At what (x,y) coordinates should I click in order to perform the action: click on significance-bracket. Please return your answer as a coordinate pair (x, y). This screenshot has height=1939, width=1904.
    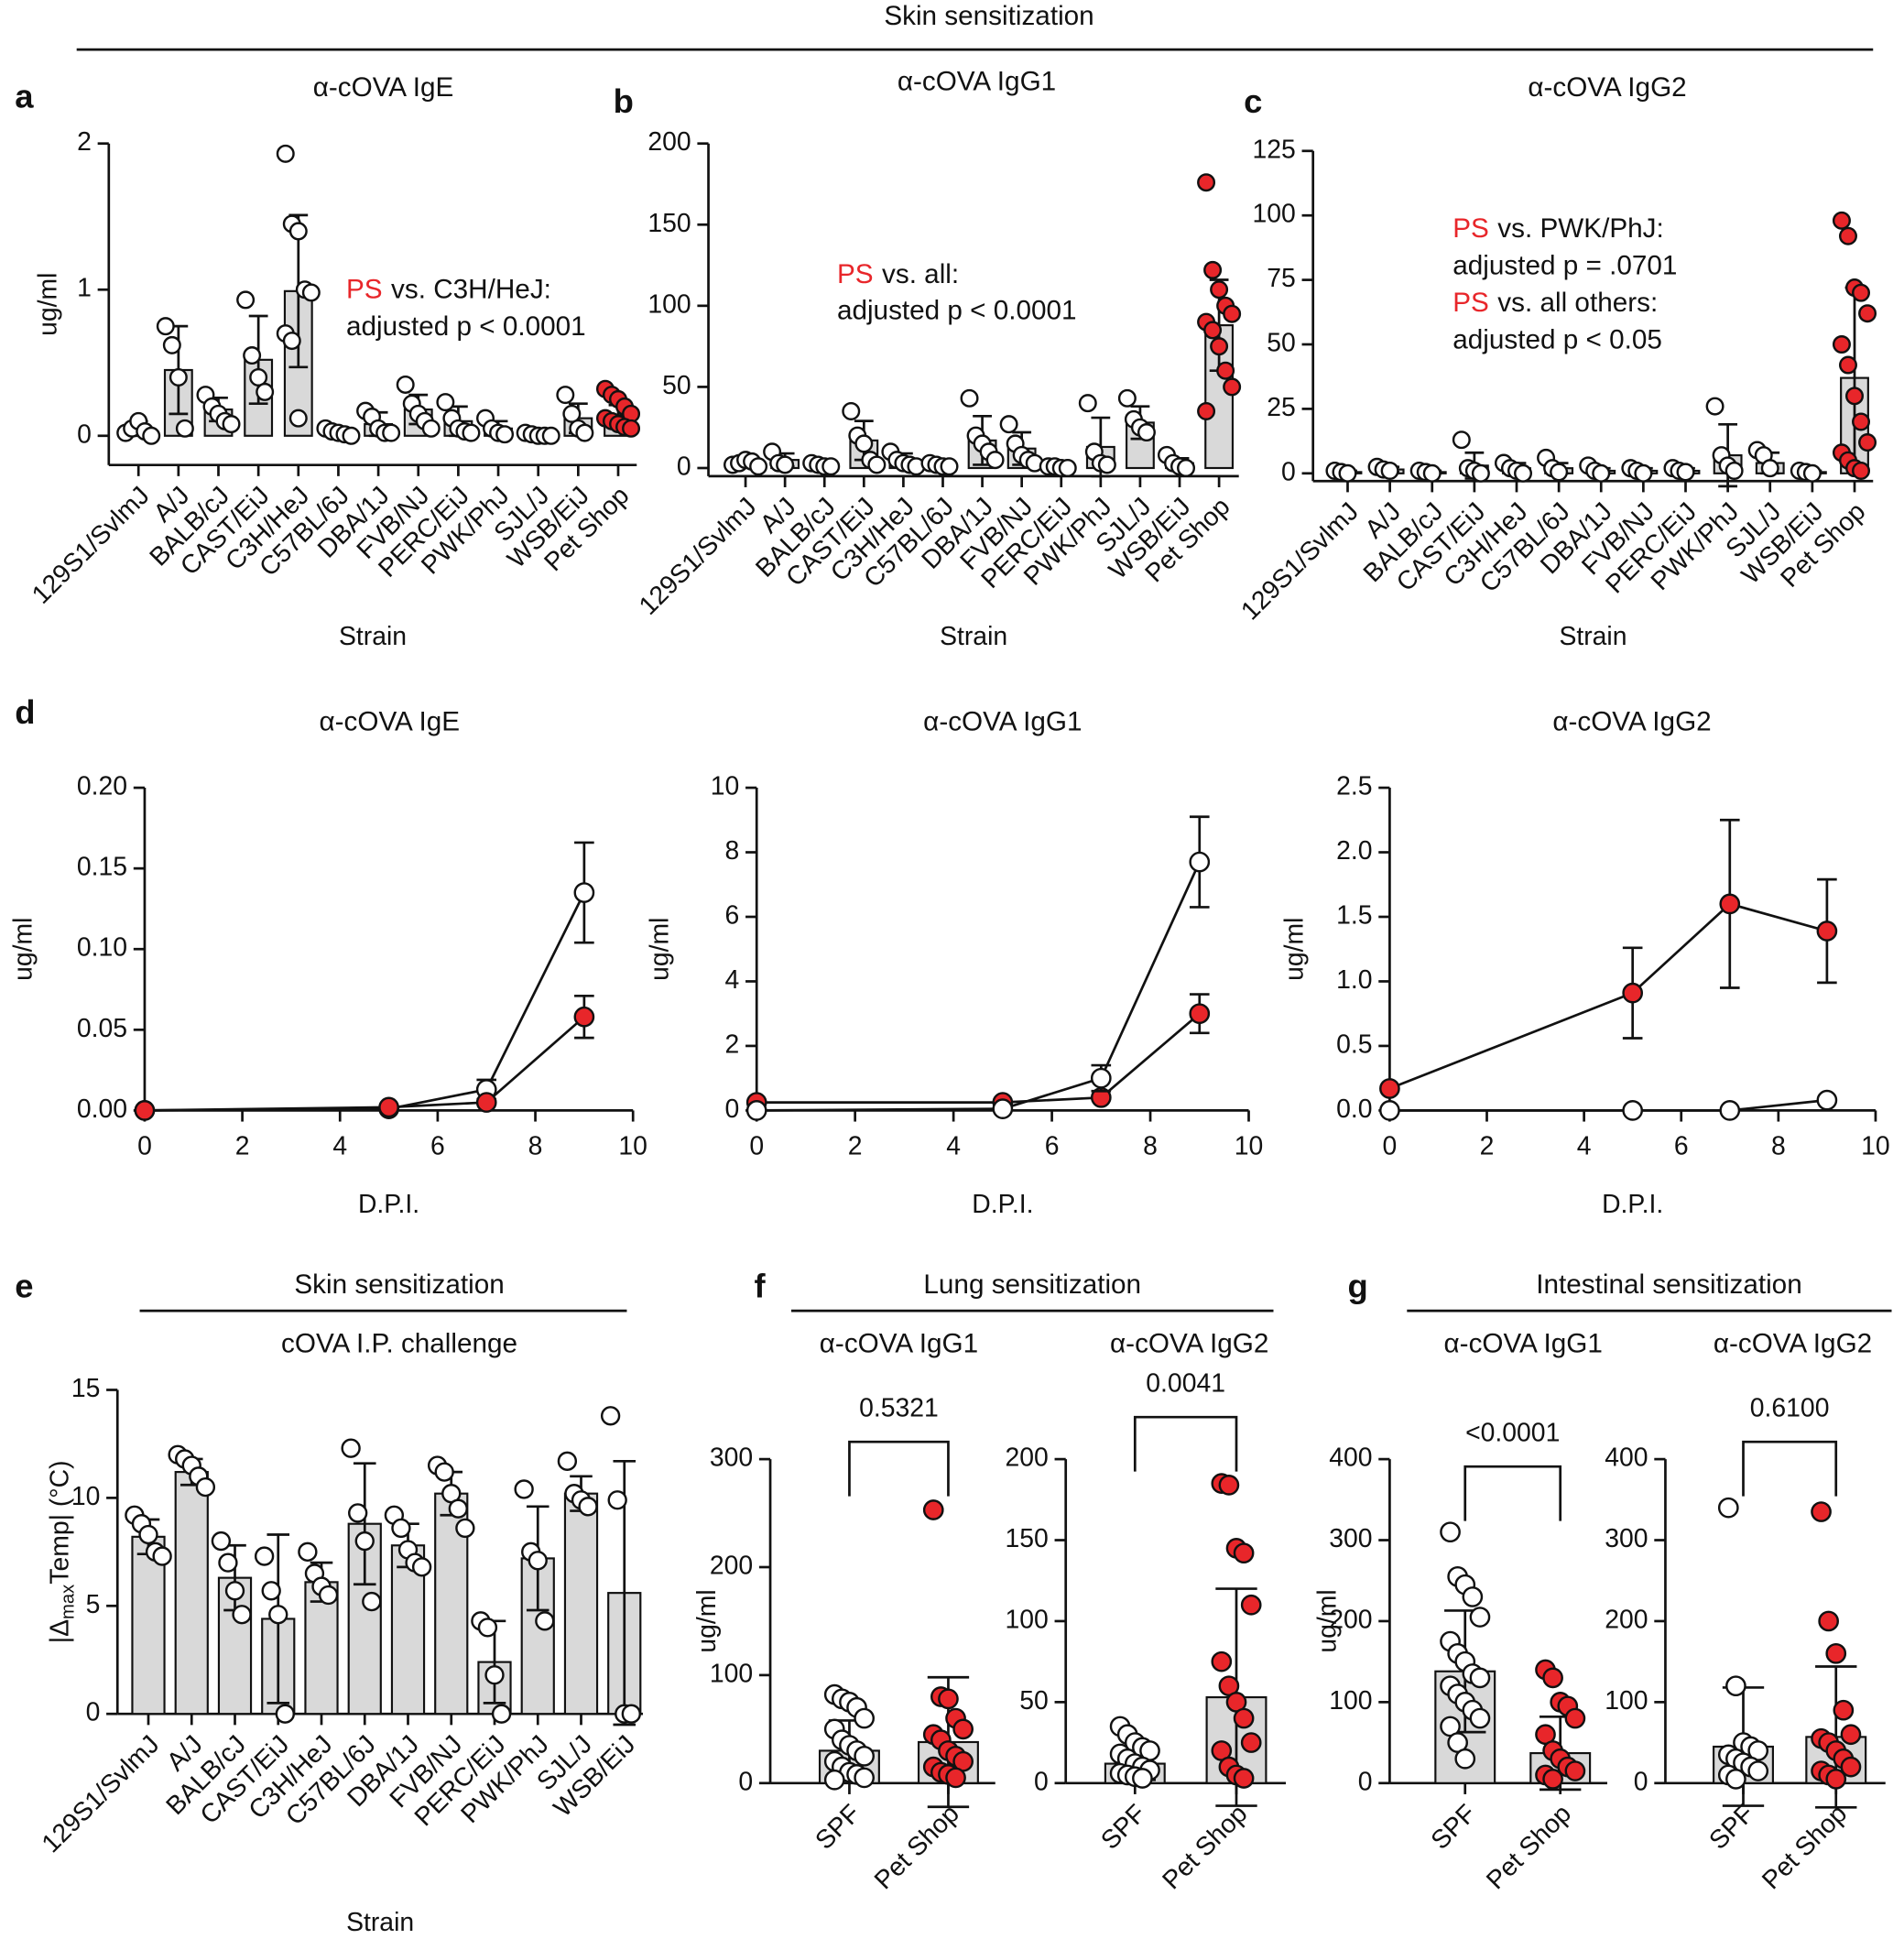
    Looking at the image, I should click on (899, 1468).